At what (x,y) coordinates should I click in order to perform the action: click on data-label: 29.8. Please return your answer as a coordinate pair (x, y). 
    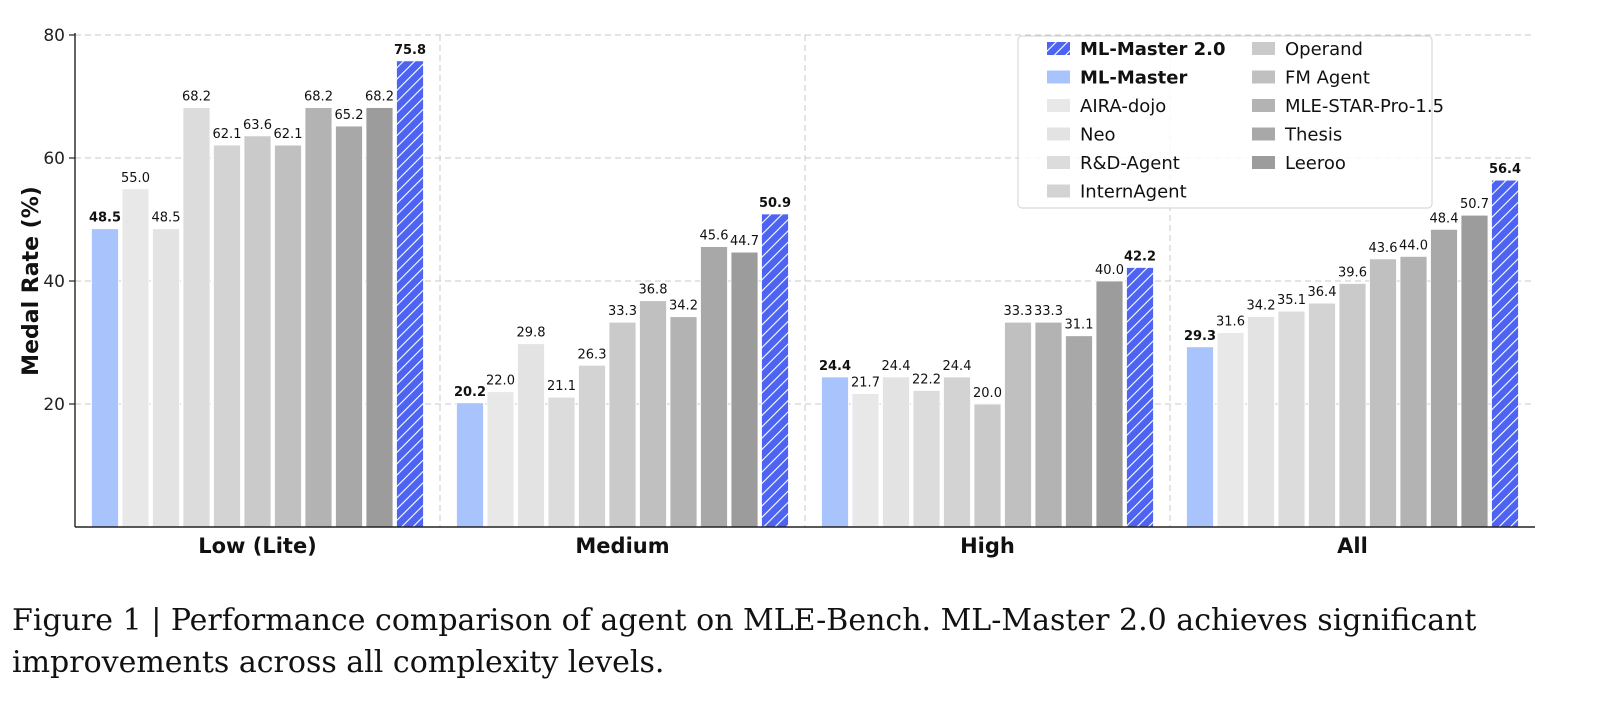
    Looking at the image, I should click on (531, 333).